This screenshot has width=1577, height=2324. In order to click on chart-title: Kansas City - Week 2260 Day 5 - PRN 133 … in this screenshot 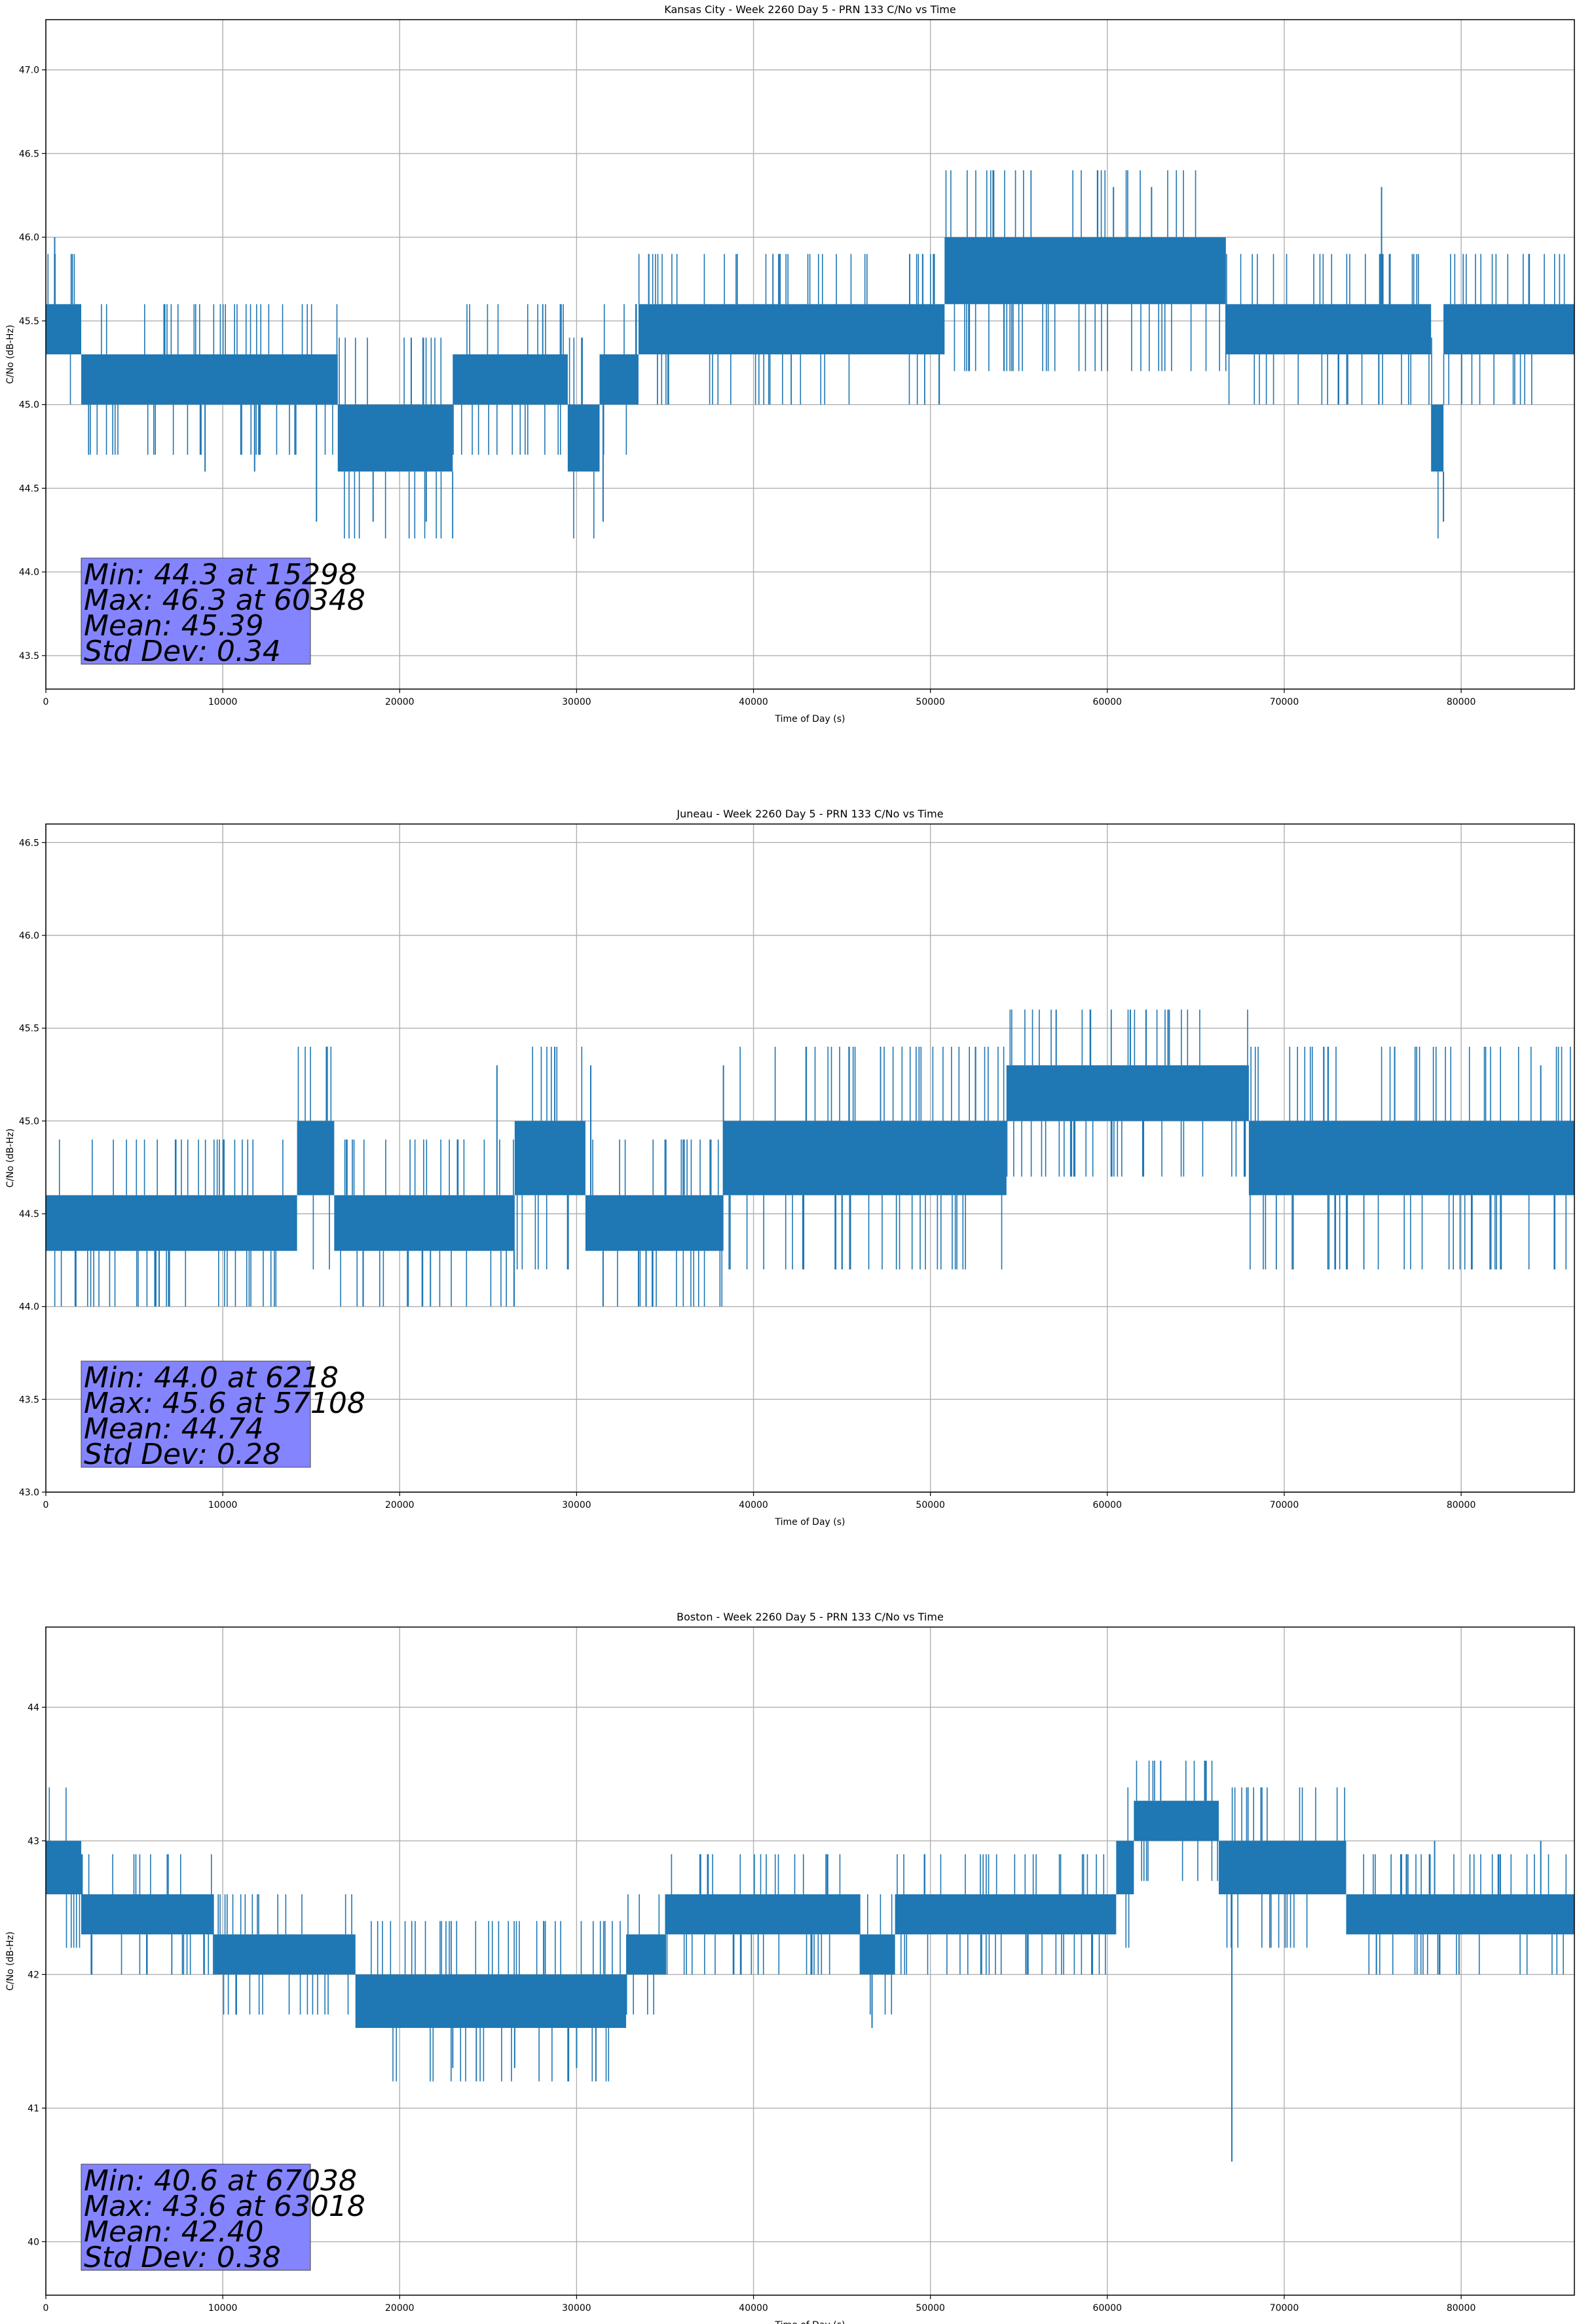, I will do `click(809, 9)`.